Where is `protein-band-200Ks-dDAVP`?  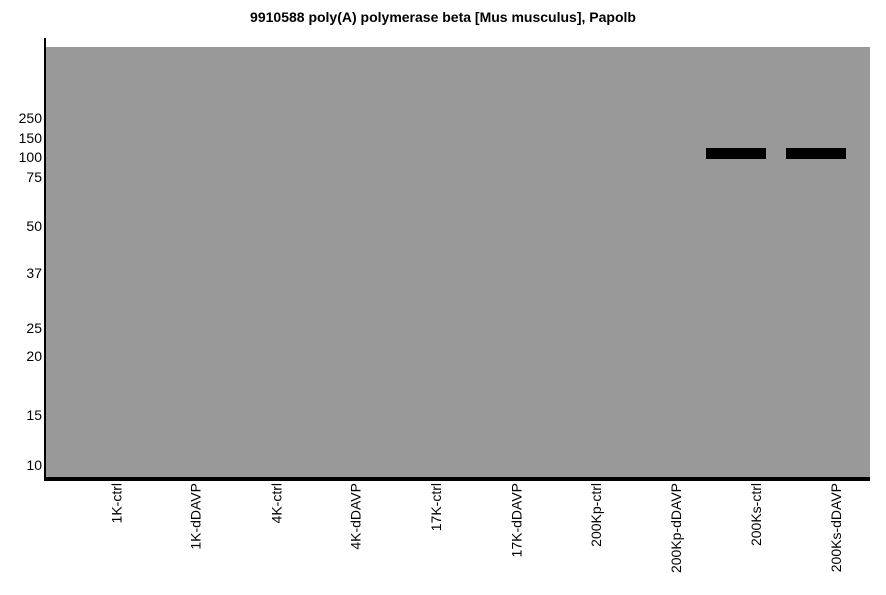
protein-band-200Ks-dDAVP is located at coordinates (816, 153).